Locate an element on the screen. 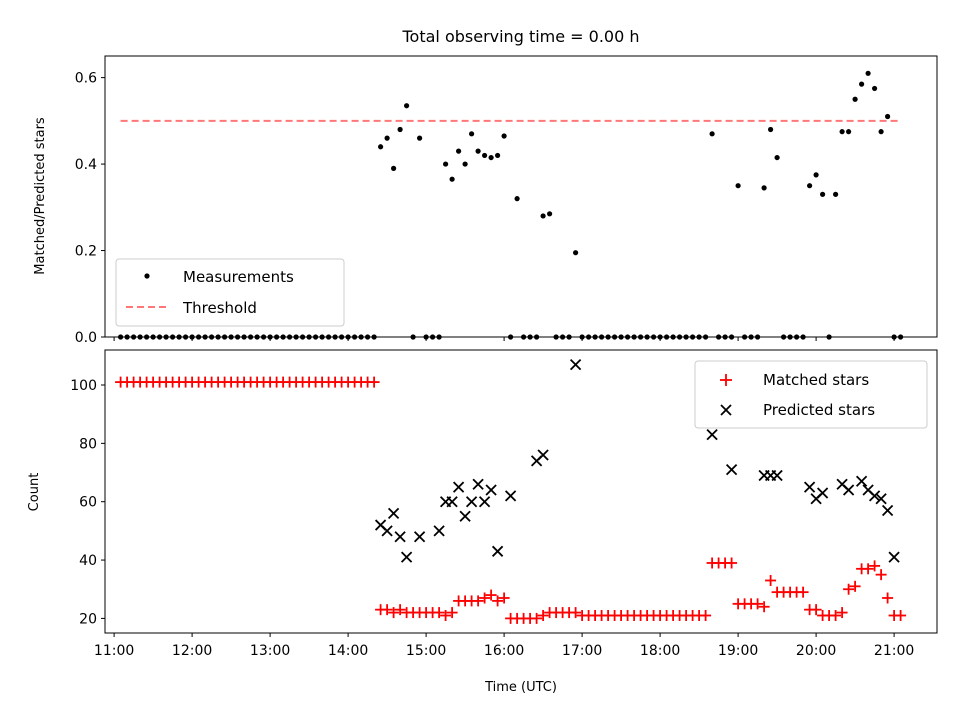  x-tick-label: 21:00 is located at coordinates (894, 651).